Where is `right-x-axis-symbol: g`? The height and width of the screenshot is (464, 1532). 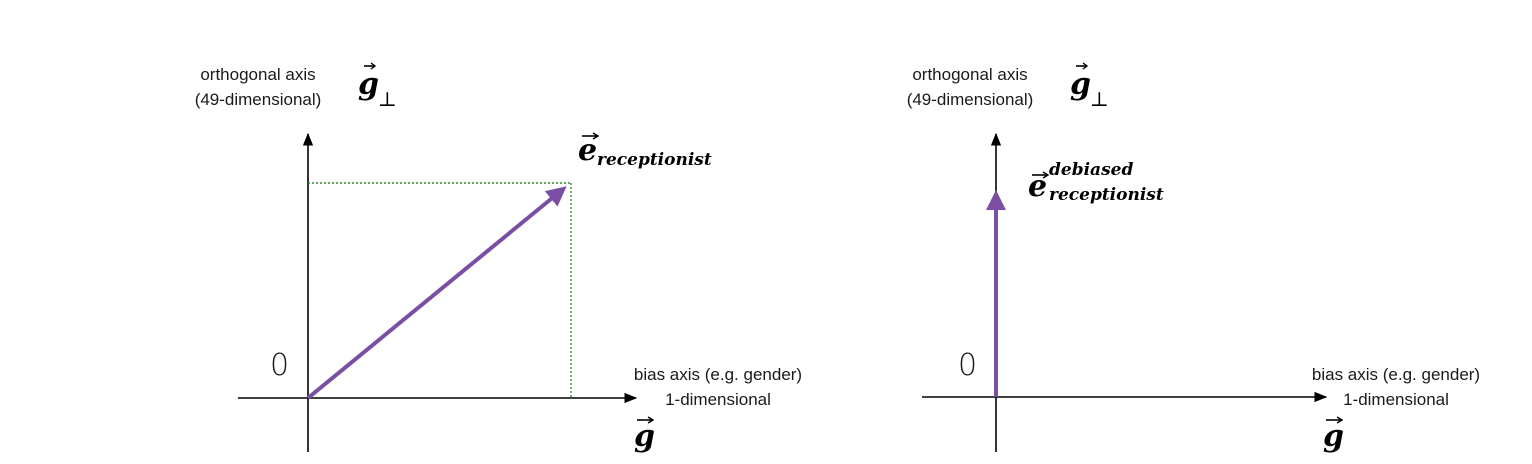 right-x-axis-symbol: g is located at coordinates (1333, 435).